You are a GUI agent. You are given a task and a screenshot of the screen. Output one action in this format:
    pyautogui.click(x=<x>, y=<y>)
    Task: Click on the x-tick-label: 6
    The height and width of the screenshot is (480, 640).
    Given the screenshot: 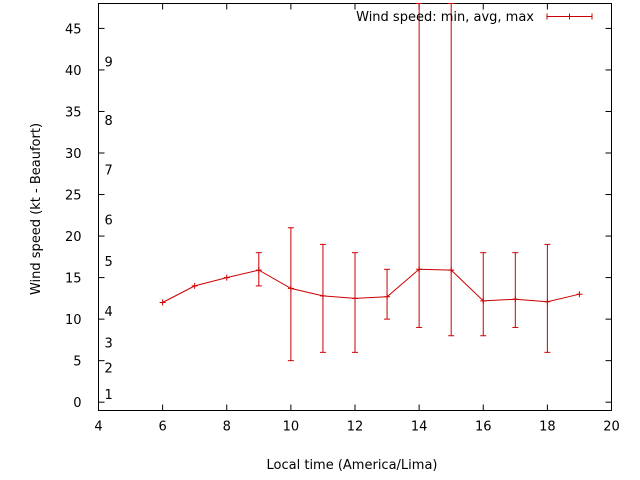 What is the action you would take?
    pyautogui.click(x=162, y=427)
    